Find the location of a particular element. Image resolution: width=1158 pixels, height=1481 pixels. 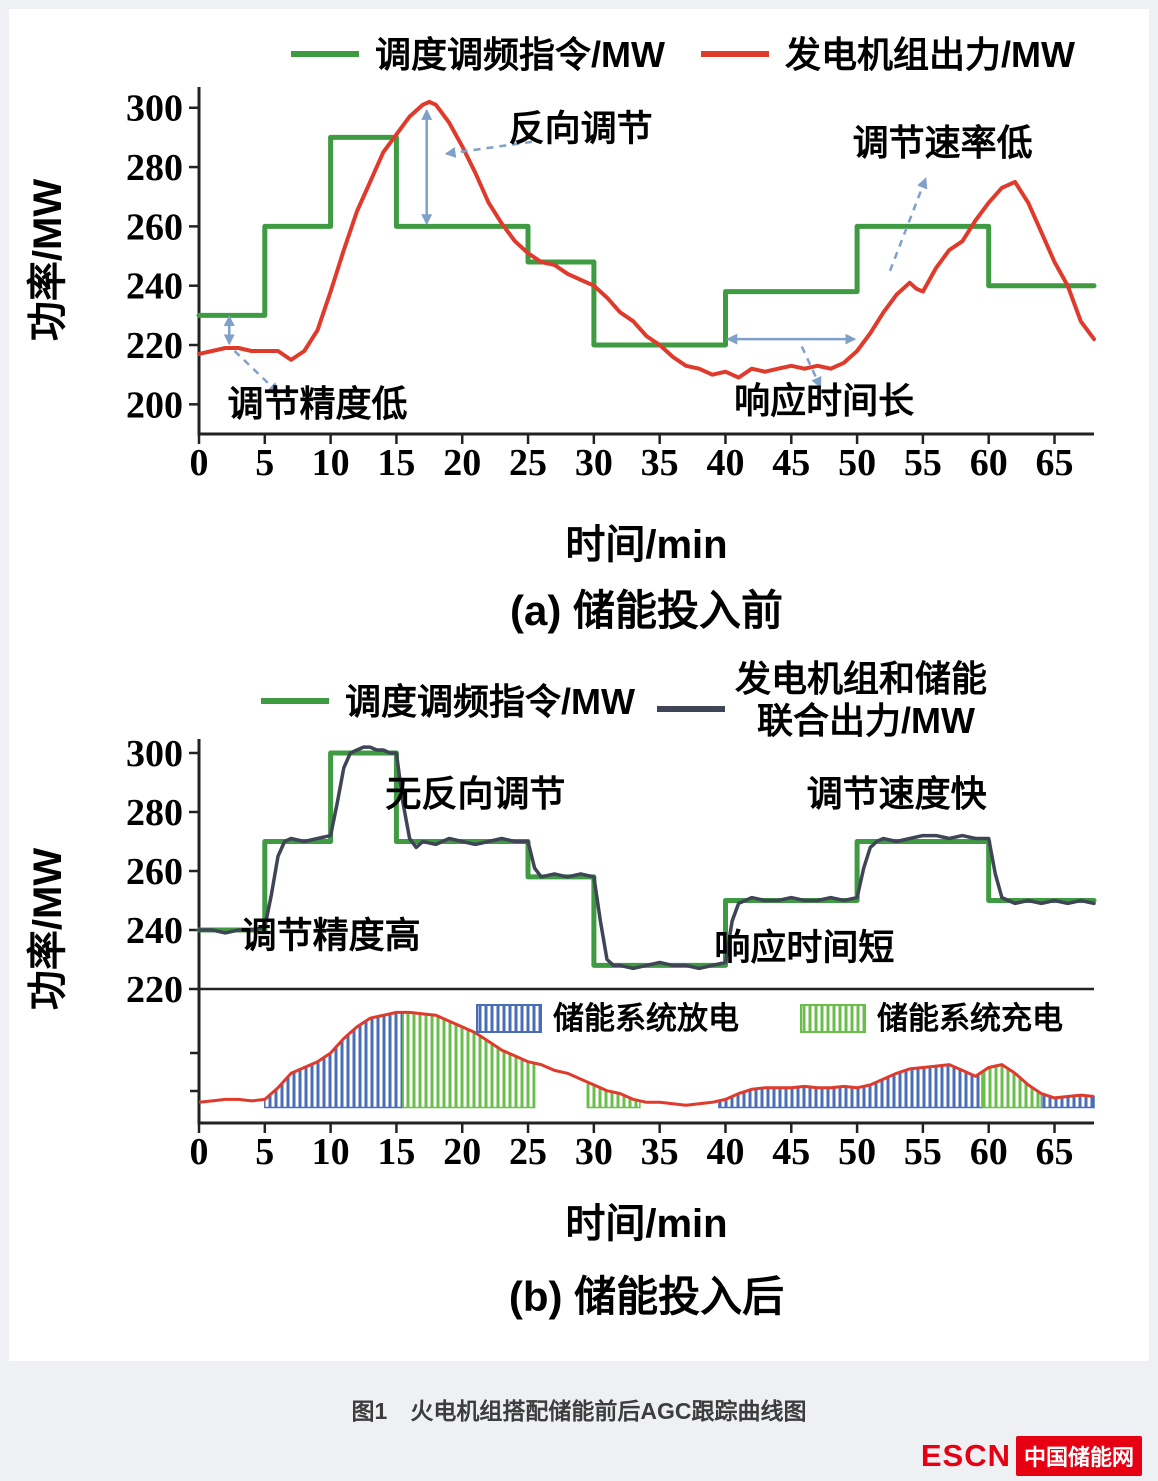

annotation-text: 响应时间长 is located at coordinates (824, 400).